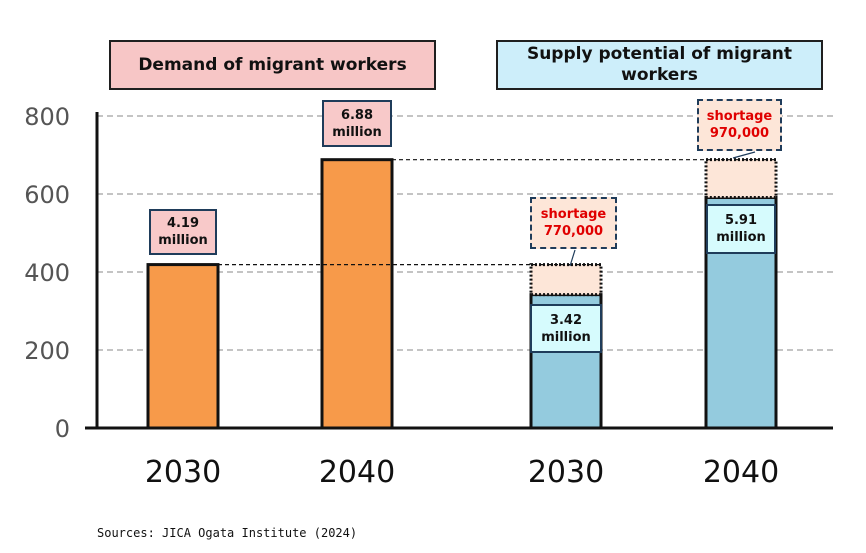 The image size is (866, 553). Describe the element at coordinates (566, 328) in the screenshot. I see `supply-2030-label: 3.42 million` at that location.